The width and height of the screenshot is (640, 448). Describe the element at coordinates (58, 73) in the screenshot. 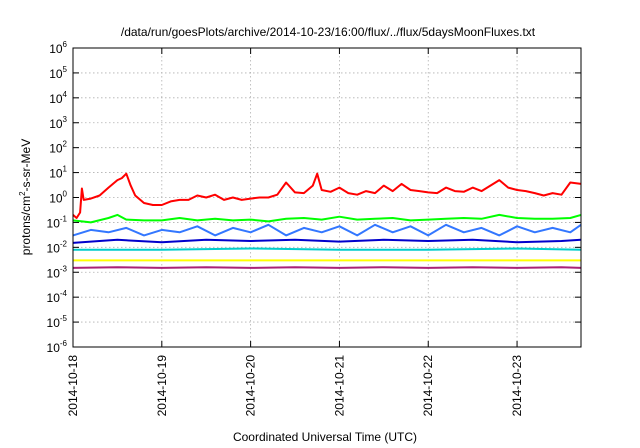

I see `y-tick-label: 10⁵` at that location.